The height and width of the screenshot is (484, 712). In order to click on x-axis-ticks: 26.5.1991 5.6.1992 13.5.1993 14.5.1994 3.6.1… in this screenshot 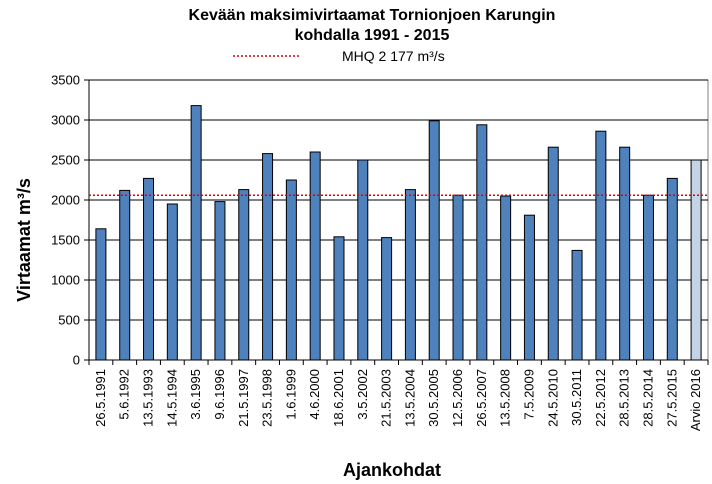, I will do `click(398, 395)`.